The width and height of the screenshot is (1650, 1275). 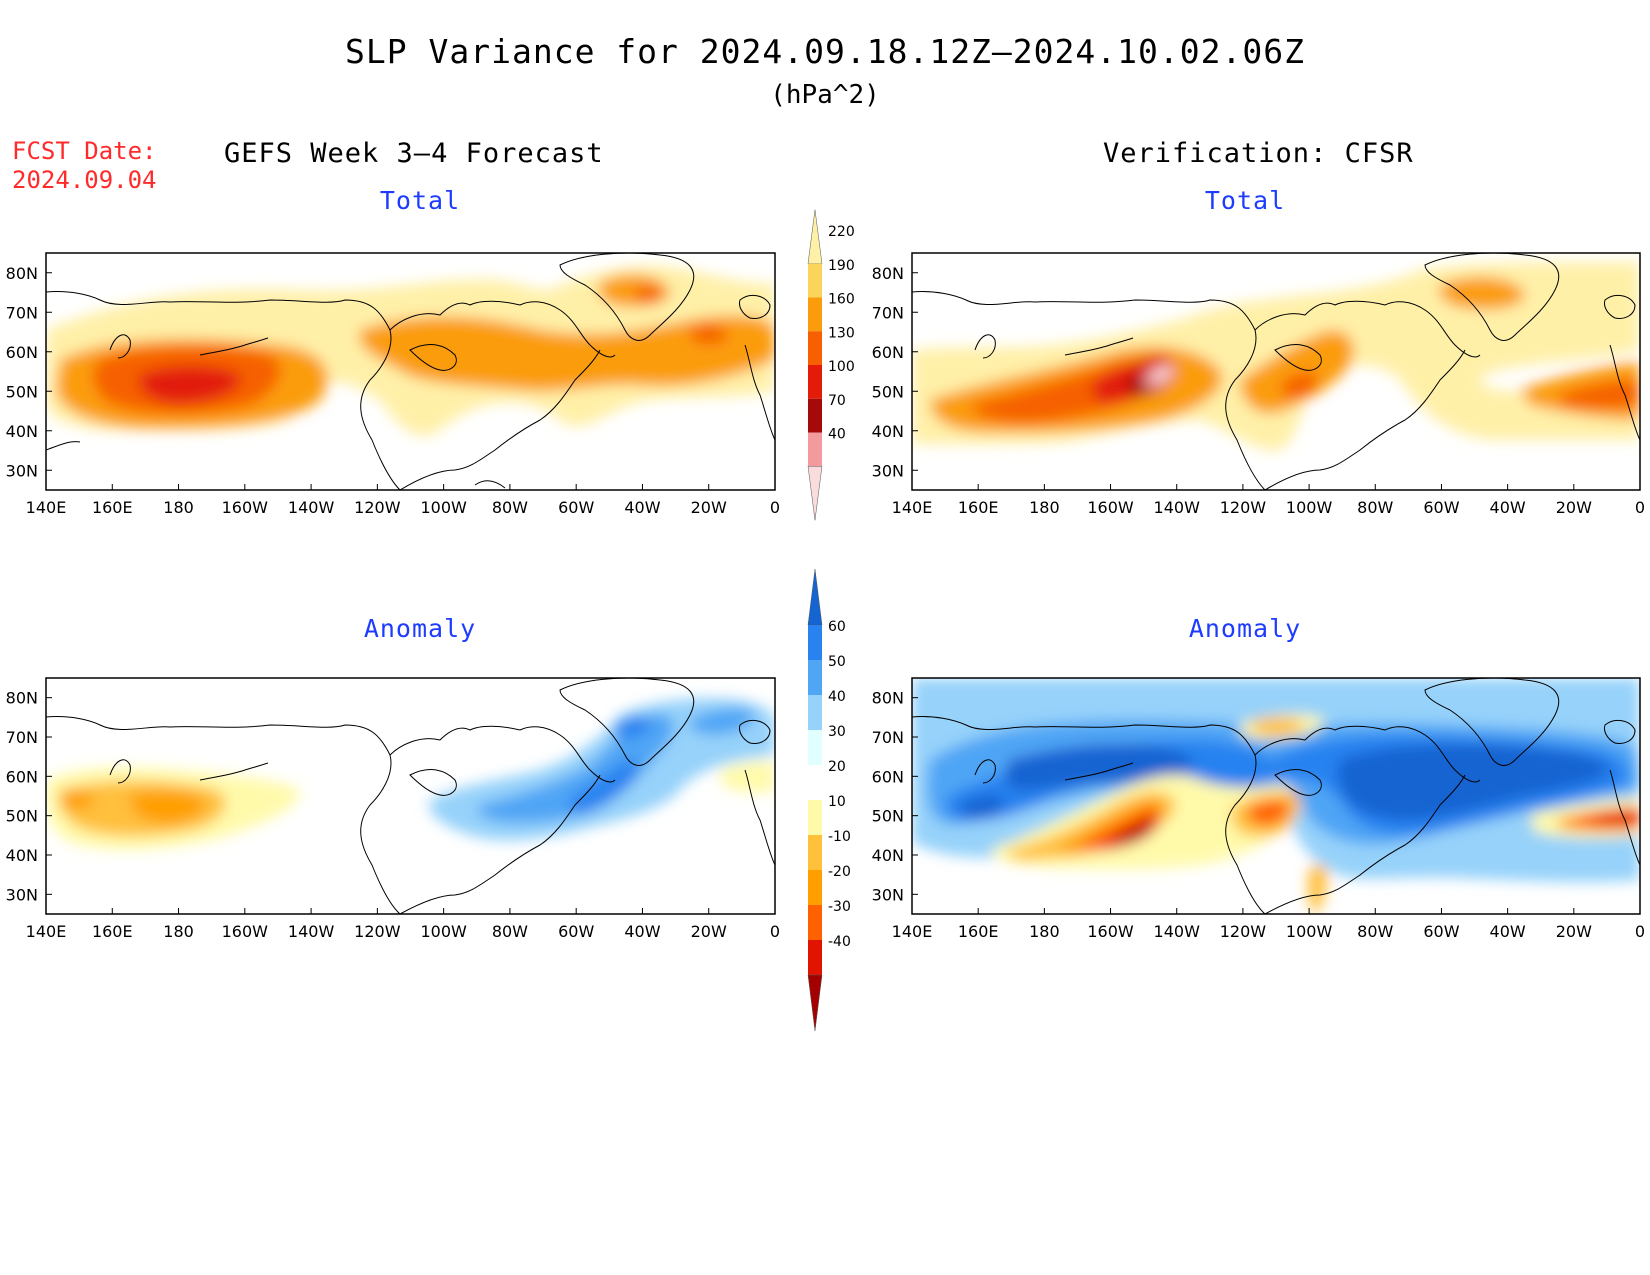 I want to click on lon-tick-label-forecast-anomaly: 140E, so click(x=46, y=931).